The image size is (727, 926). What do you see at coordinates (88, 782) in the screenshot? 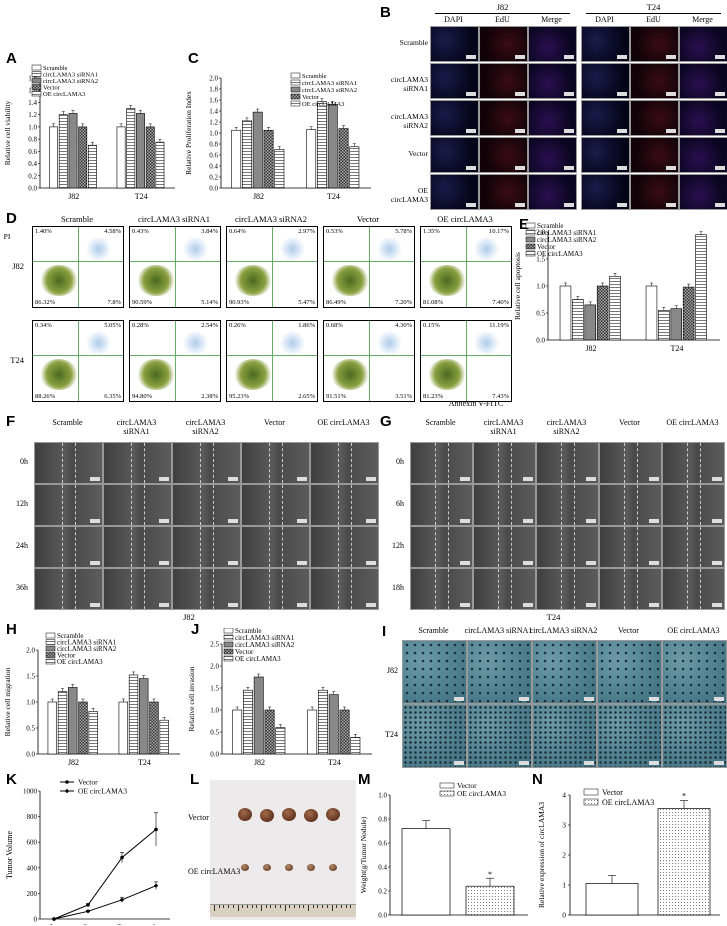
I see `legend-label: Vector` at bounding box center [88, 782].